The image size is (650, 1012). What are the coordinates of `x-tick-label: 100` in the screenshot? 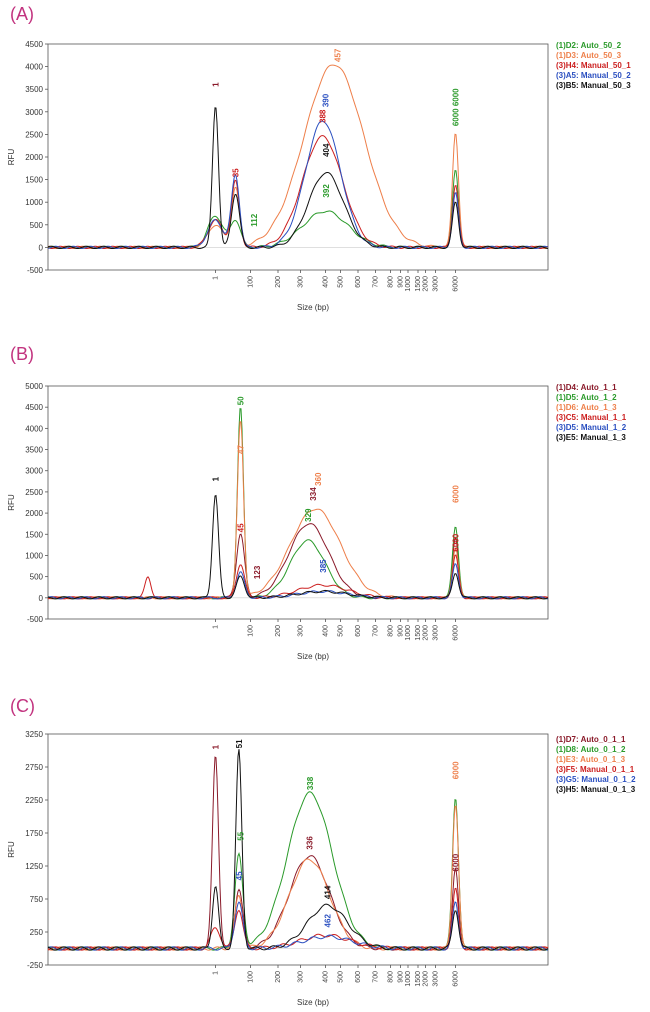 It's located at (251, 282).